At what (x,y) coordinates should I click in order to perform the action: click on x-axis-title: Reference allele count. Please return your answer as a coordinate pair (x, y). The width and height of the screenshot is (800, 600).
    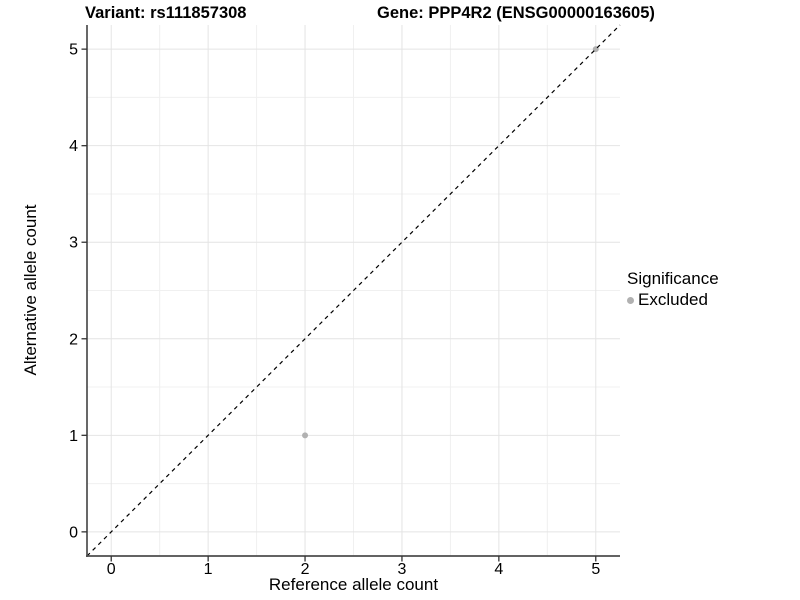
    Looking at the image, I should click on (353, 584).